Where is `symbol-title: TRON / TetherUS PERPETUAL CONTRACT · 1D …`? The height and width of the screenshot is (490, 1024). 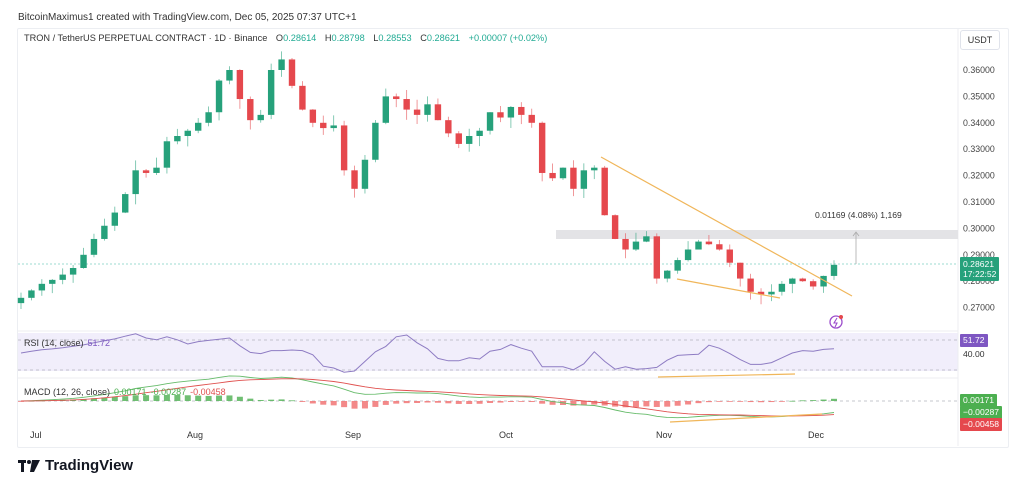
symbol-title: TRON / TetherUS PERPETUAL CONTRACT · 1D … is located at coordinates (146, 38).